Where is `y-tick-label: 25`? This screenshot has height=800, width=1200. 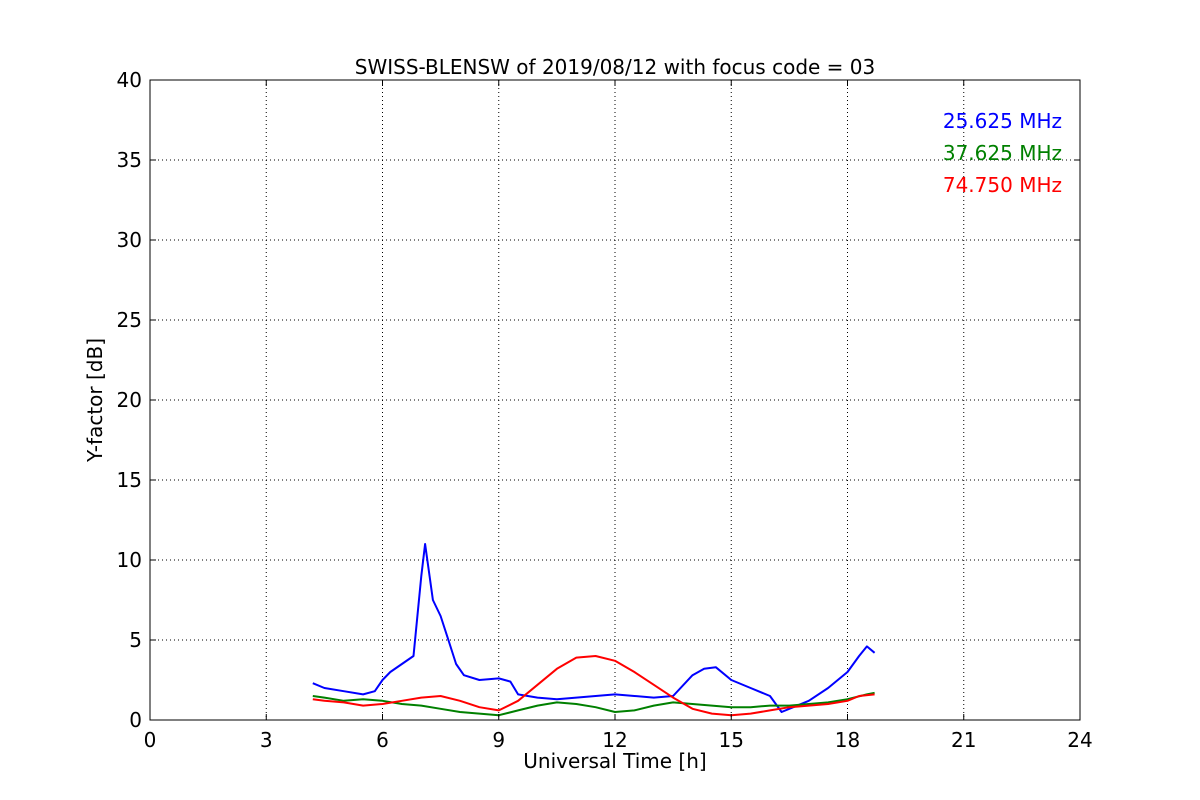
y-tick-label: 25 is located at coordinates (129, 320).